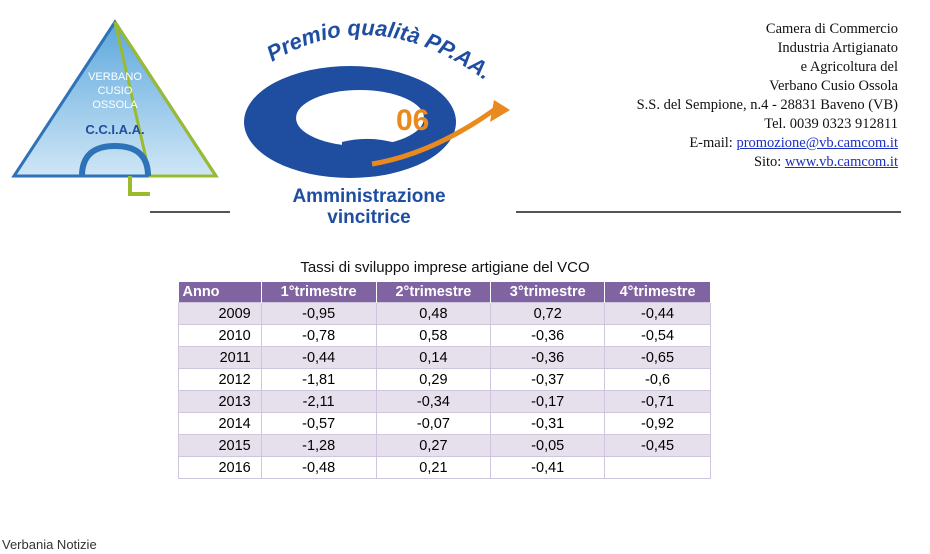 The height and width of the screenshot is (554, 930). I want to click on logo-left-acronym: C.C.I.A.A., so click(114, 129).